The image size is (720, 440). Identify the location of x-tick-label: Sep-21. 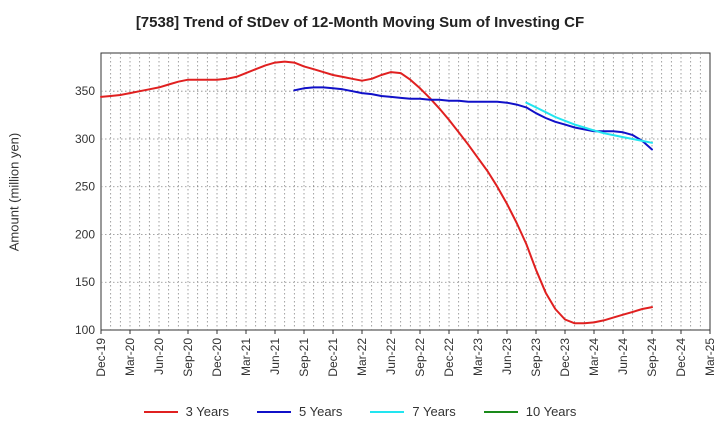
(304, 357).